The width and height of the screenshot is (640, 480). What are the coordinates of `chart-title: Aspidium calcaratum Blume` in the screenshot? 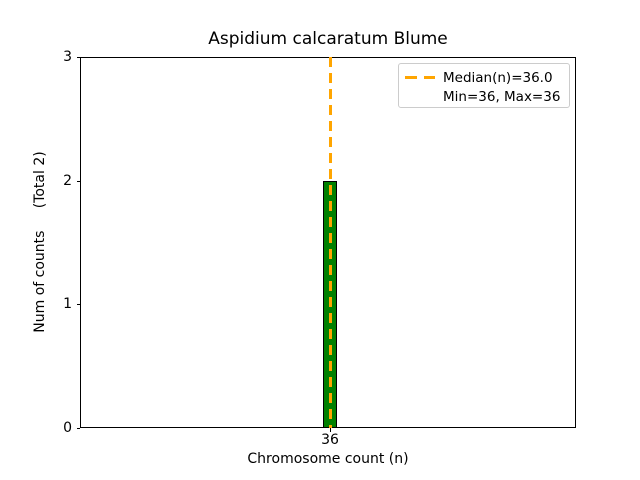 It's located at (328, 39).